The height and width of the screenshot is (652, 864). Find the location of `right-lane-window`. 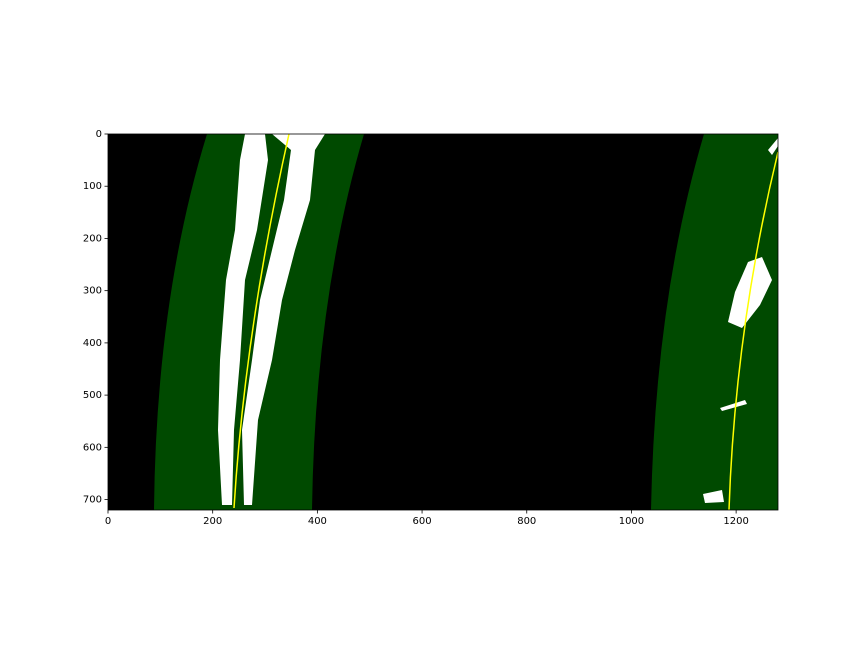

right-lane-window is located at coordinates (714, 322).